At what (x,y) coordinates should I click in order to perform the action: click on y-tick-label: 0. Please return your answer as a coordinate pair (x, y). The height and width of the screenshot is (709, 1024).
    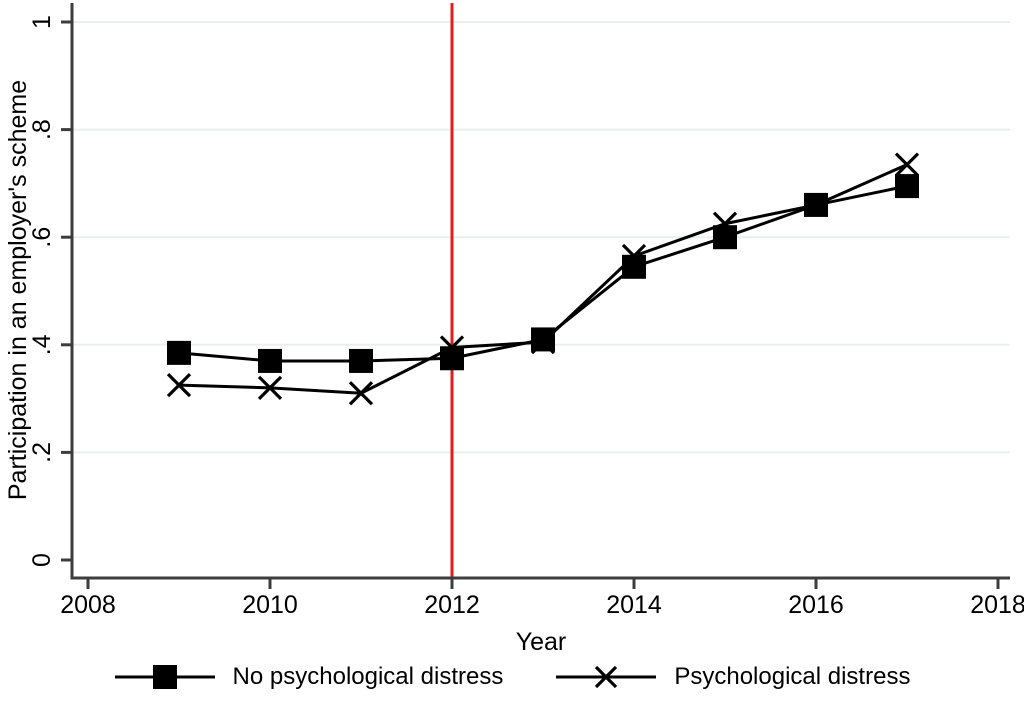
    Looking at the image, I should click on (42, 560).